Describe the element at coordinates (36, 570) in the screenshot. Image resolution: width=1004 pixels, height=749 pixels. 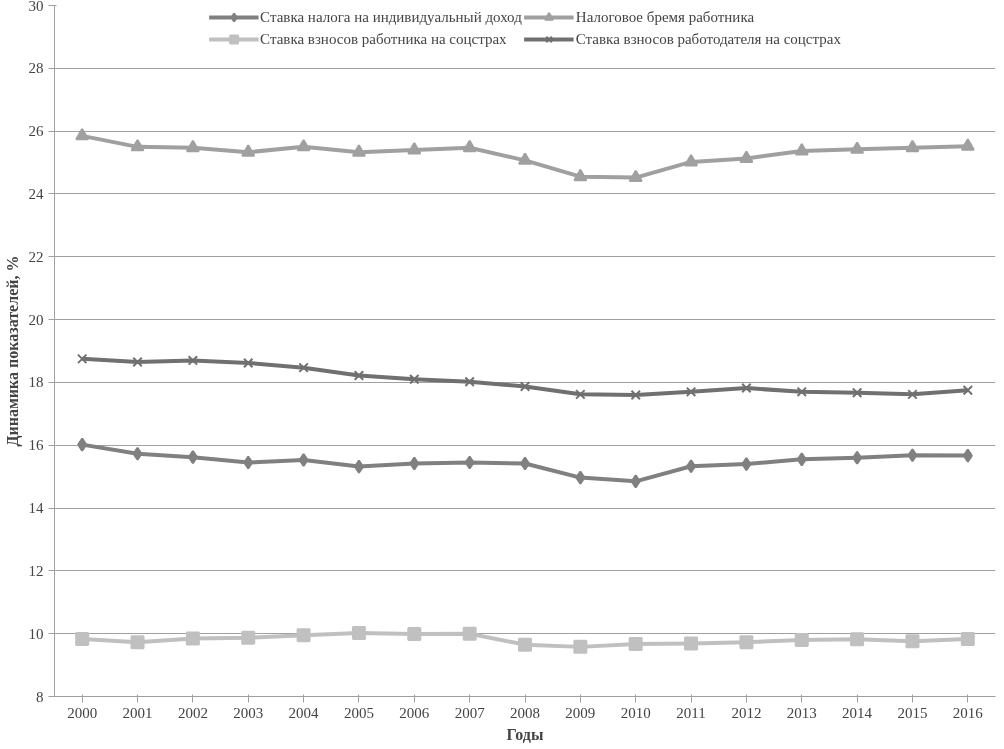
I see `y-tick-label: 12` at that location.